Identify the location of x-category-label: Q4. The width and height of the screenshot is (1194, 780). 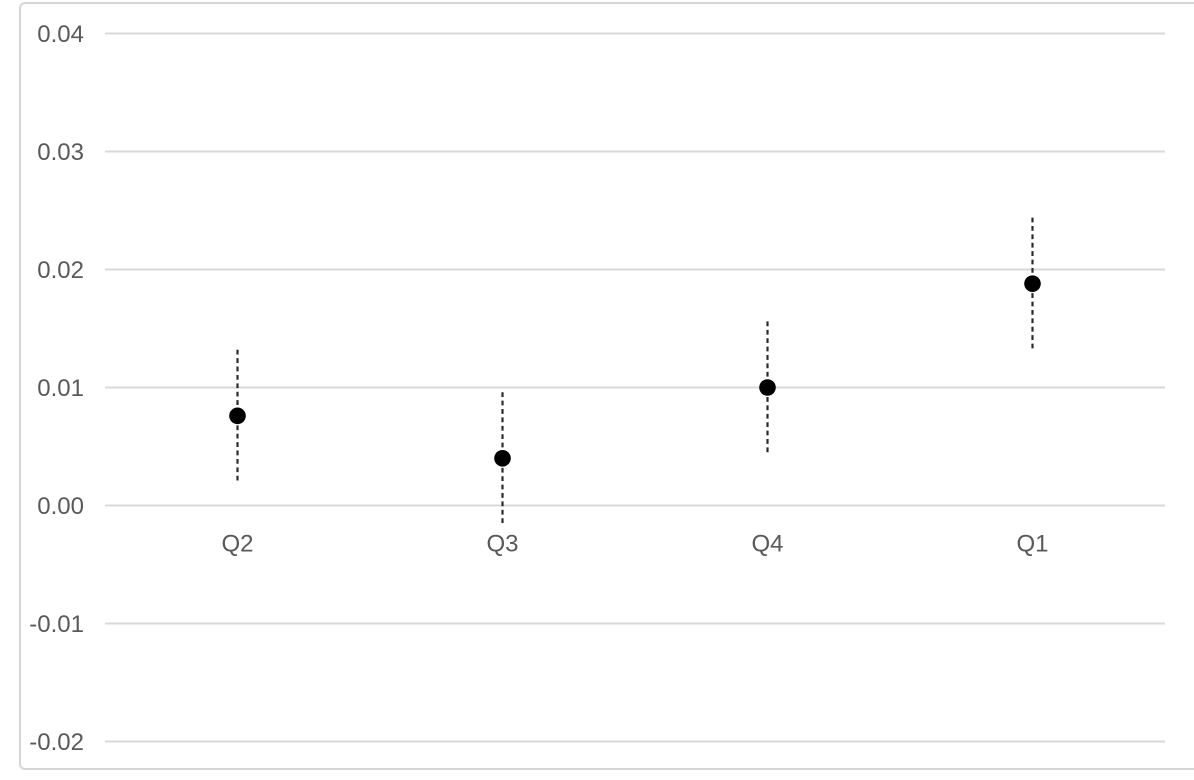
(767, 544).